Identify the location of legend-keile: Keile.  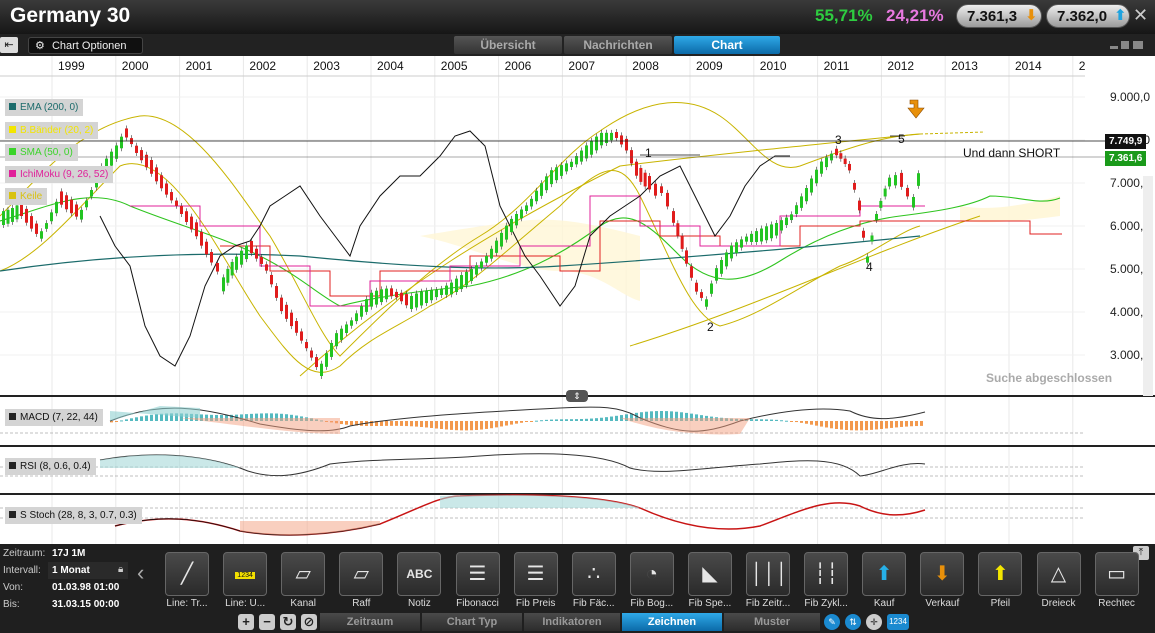
(26, 196).